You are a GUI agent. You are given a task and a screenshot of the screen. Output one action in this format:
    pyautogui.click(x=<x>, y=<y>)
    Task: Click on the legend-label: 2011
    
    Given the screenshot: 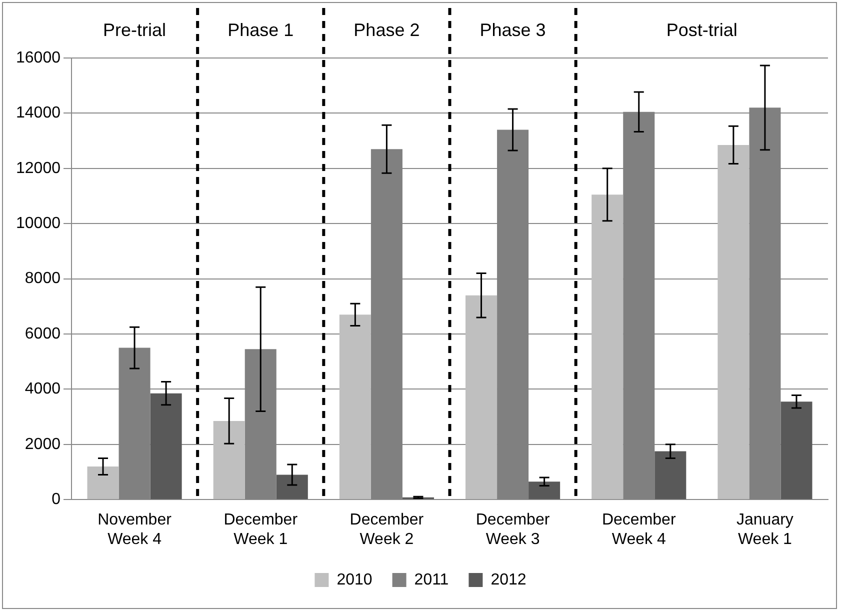 What is the action you would take?
    pyautogui.click(x=431, y=579)
    